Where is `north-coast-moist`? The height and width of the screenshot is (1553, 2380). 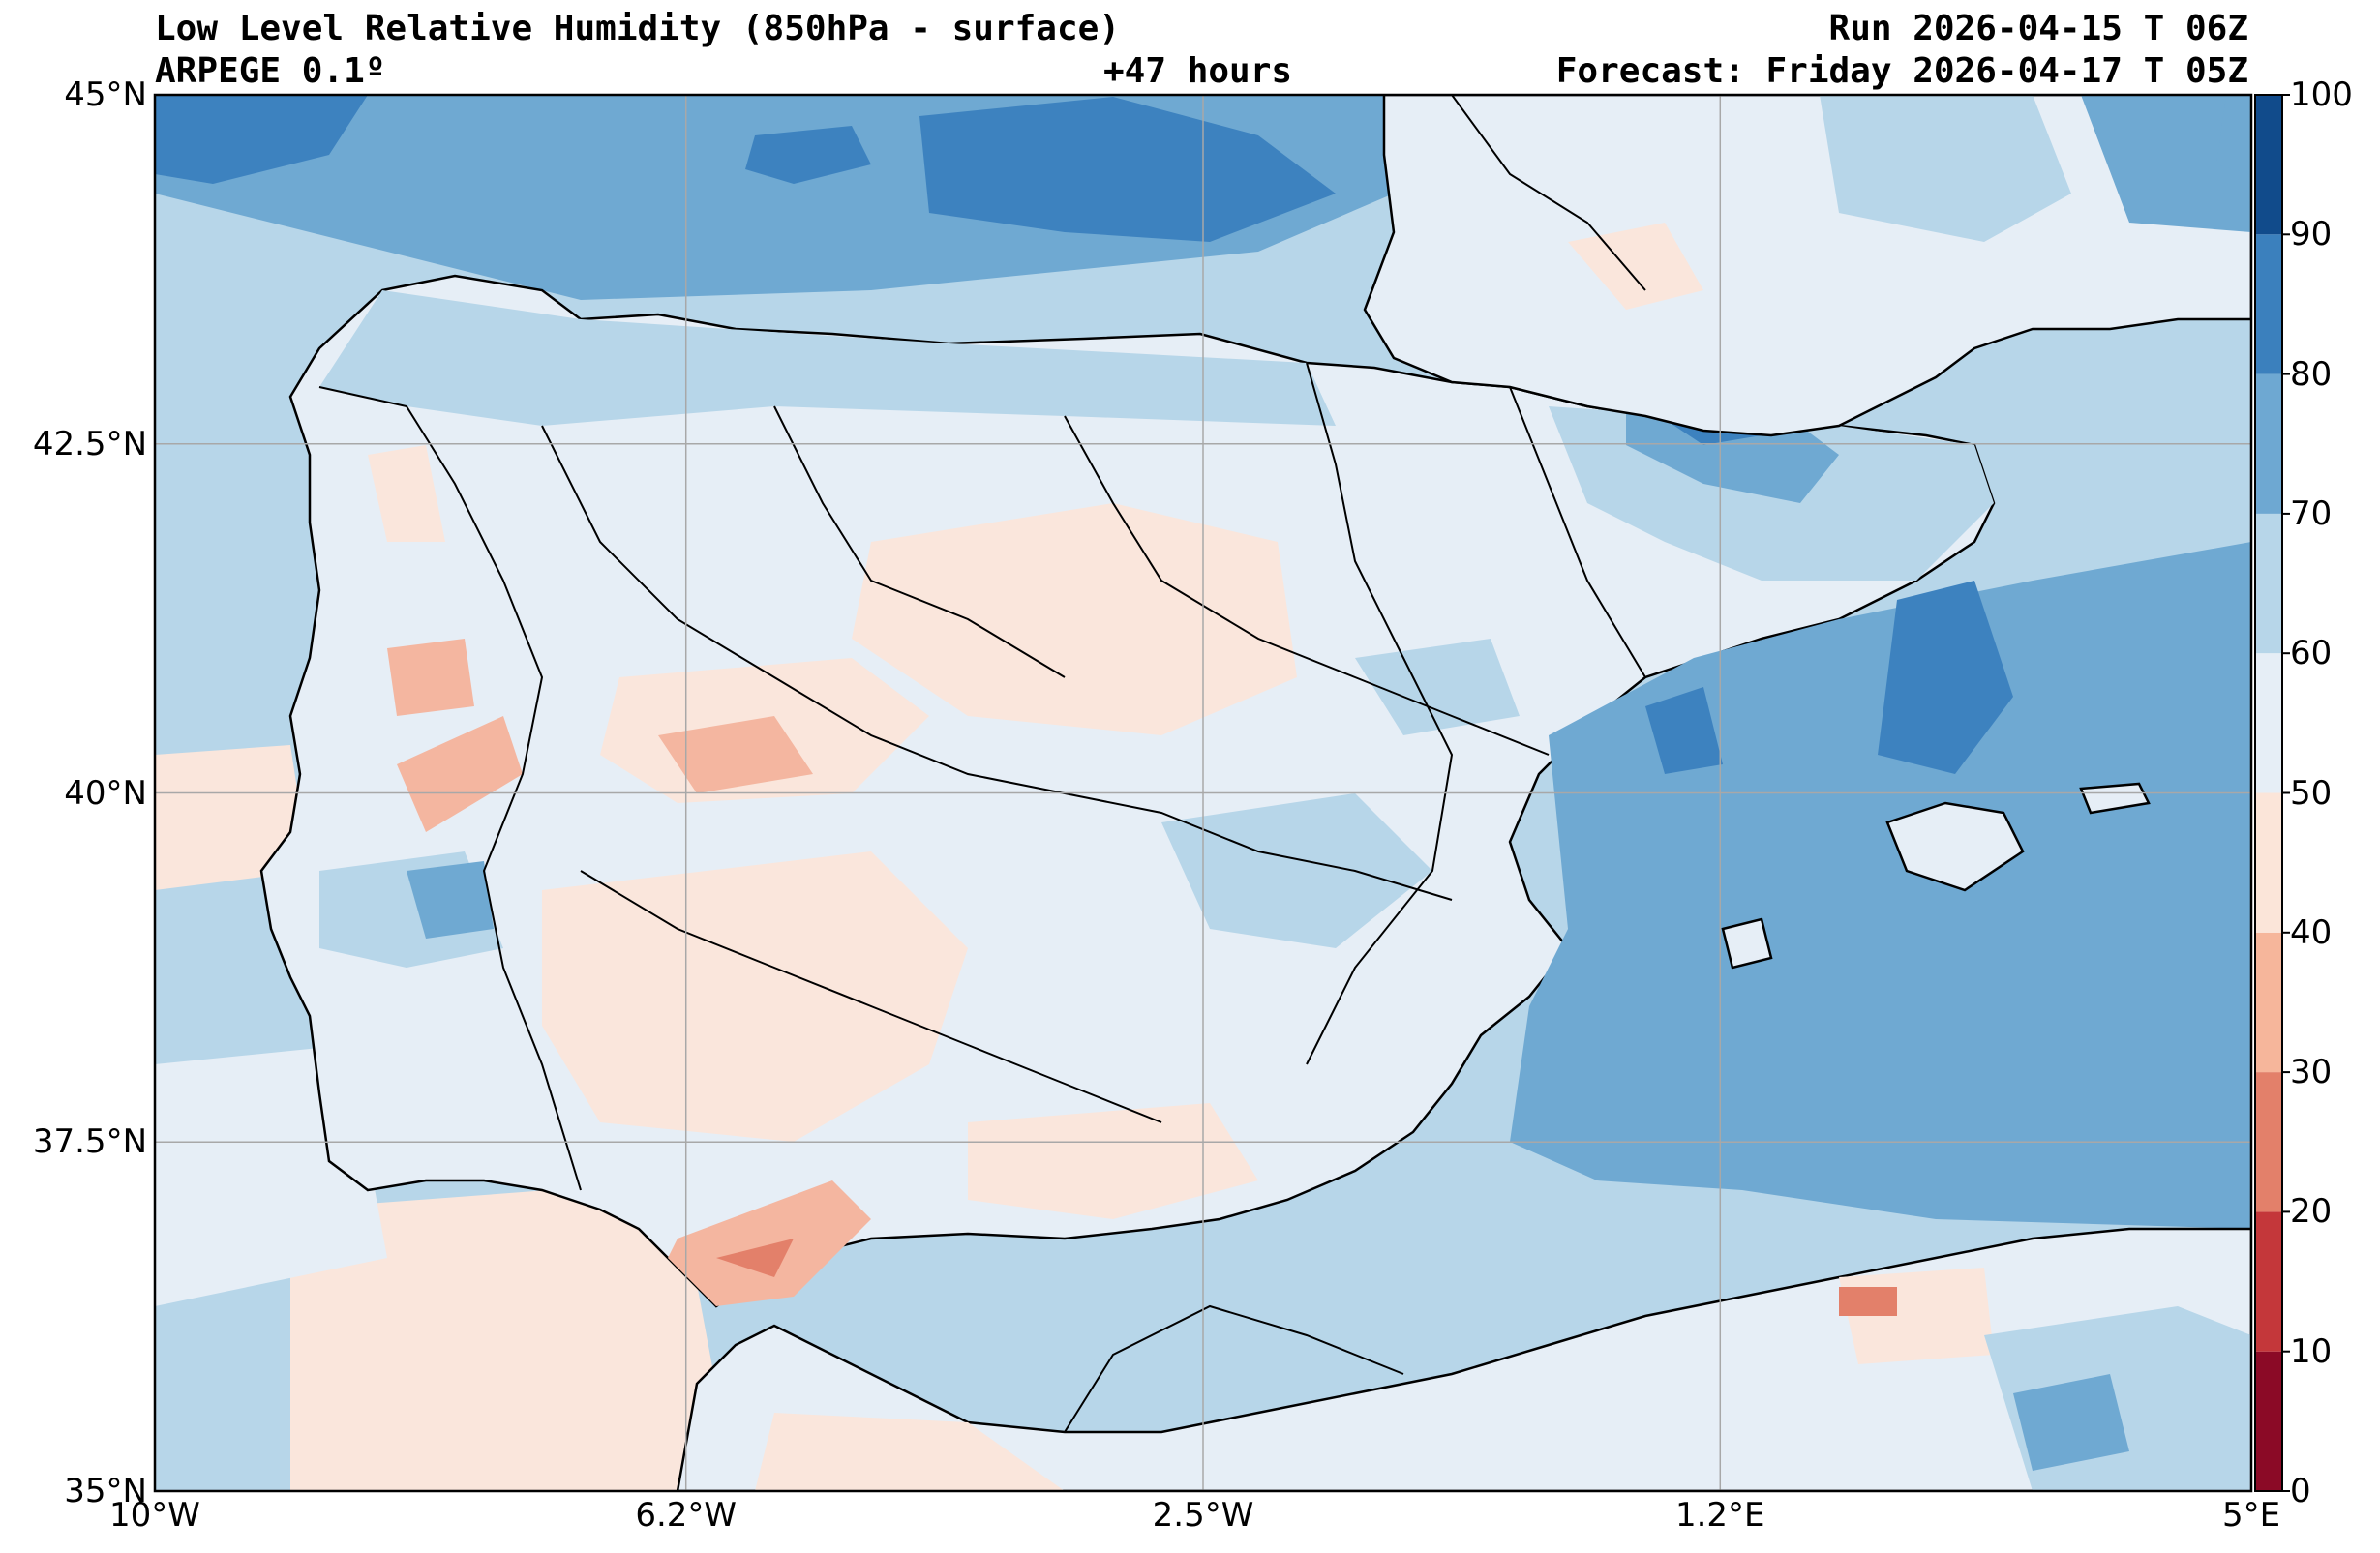 north-coast-moist is located at coordinates (827, 358).